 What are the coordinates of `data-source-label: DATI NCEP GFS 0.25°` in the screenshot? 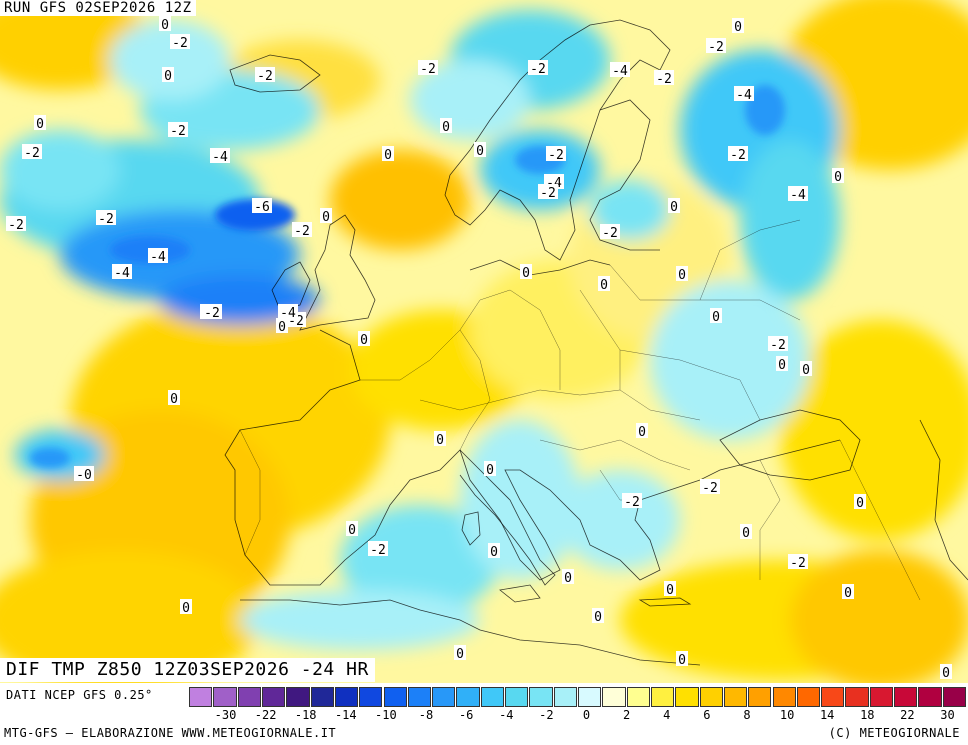 It's located at (79, 695).